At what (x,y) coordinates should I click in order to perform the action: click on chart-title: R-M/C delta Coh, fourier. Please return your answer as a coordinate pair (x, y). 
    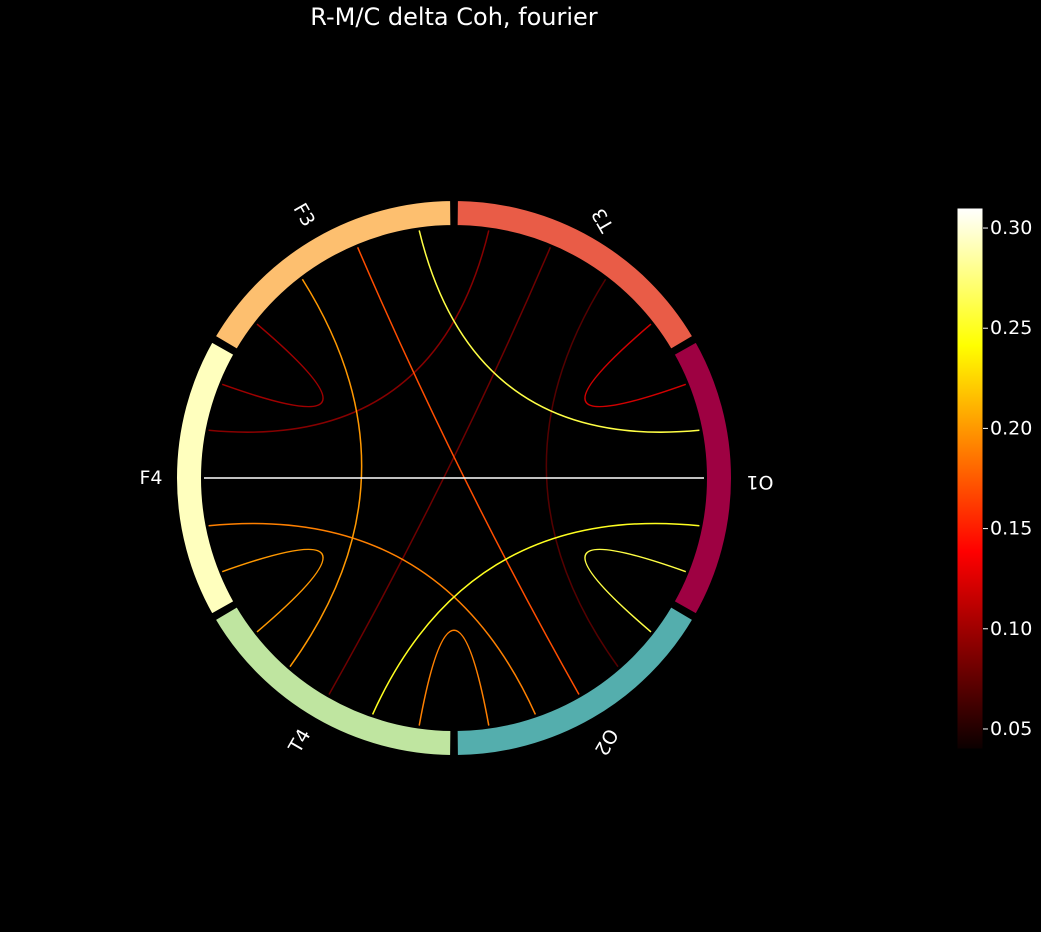
    Looking at the image, I should click on (454, 17).